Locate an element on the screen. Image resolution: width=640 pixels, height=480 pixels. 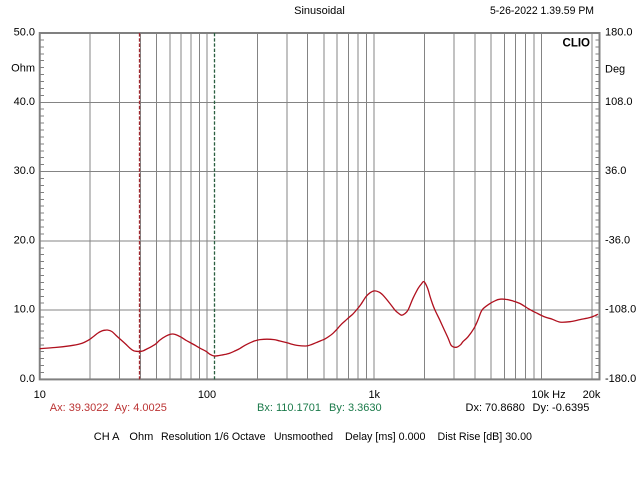
svg-text: 50.0 is located at coordinates (24, 33).